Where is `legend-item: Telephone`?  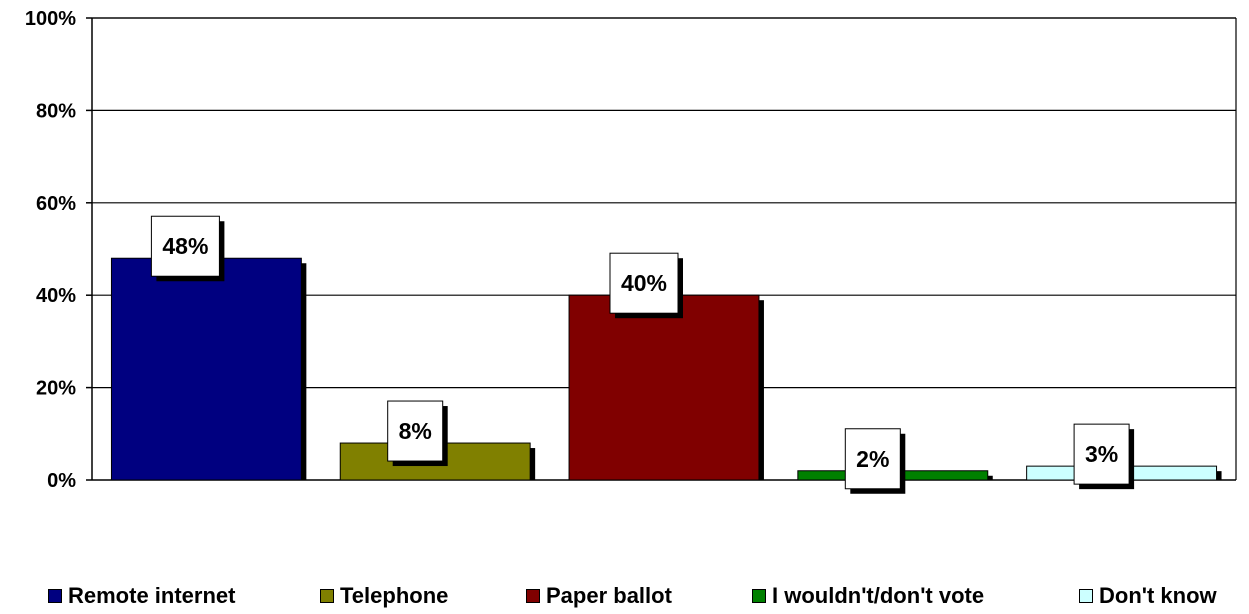
legend-item: Telephone is located at coordinates (384, 596).